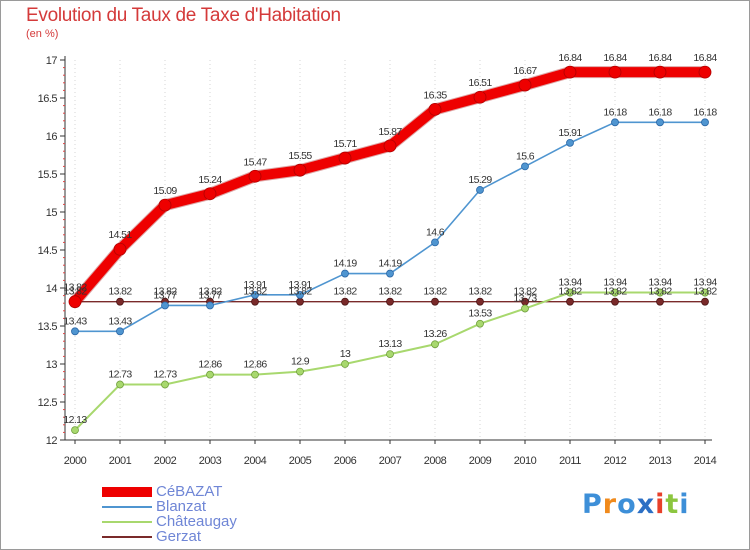 This screenshot has height=550, width=750. Describe the element at coordinates (705, 461) in the screenshot. I see `x-tick-label: 2014` at that location.